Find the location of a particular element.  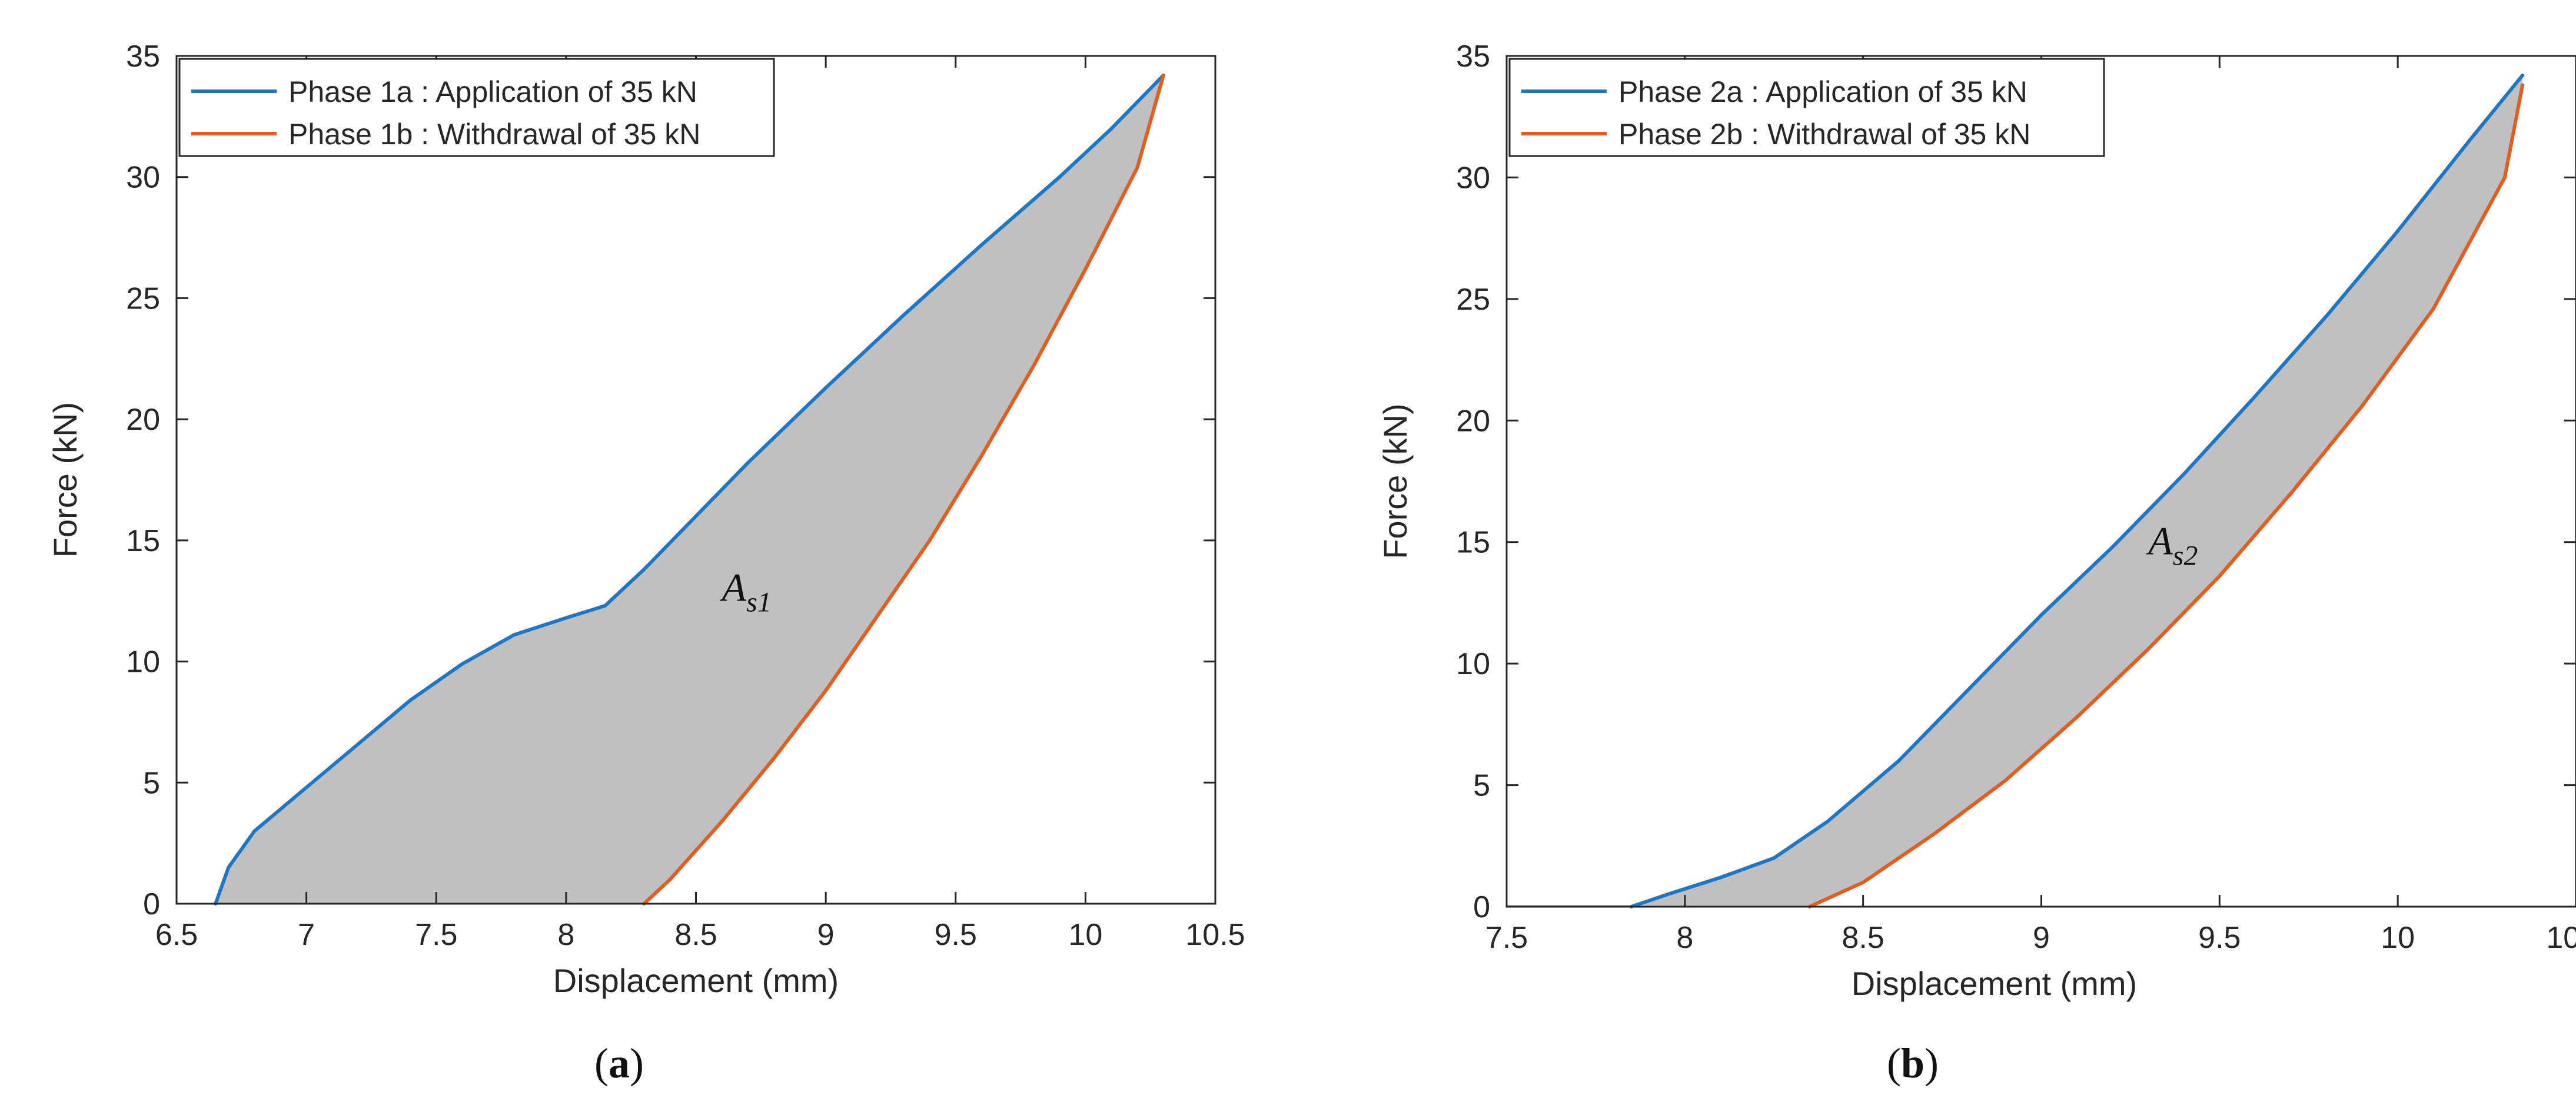

panel-caption: (b) is located at coordinates (1913, 1063).